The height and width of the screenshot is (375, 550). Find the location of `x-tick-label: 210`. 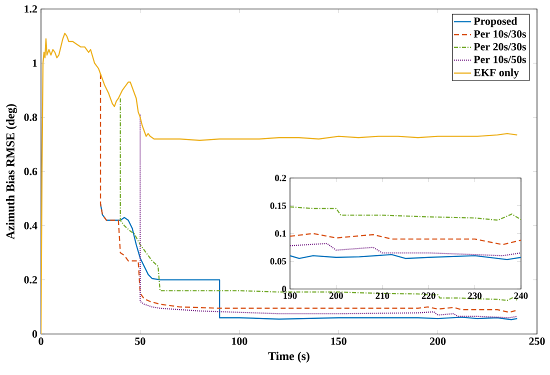

x-tick-label: 210 is located at coordinates (383, 295).